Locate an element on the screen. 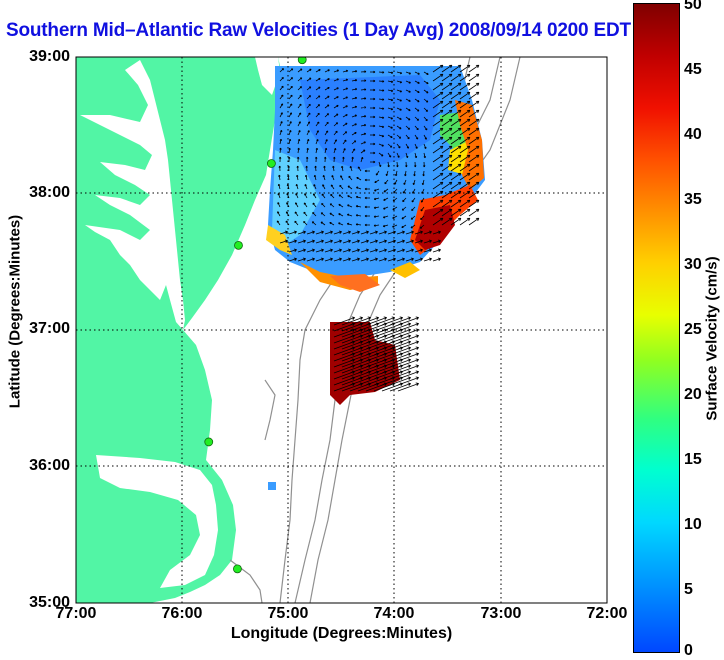 The width and height of the screenshot is (724, 660). x-tick-label: 72:00 is located at coordinates (607, 613).